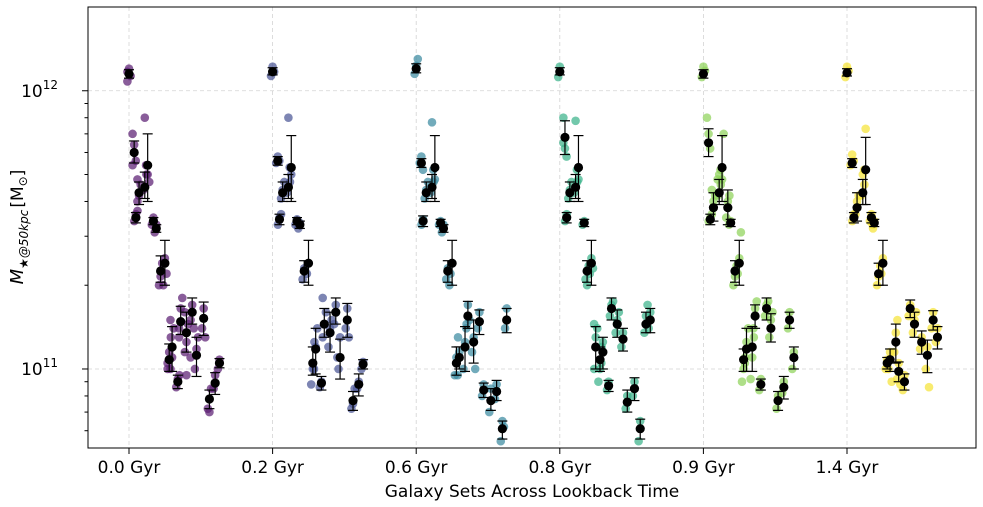 The width and height of the screenshot is (983, 507). Describe the element at coordinates (416, 468) in the screenshot. I see `x-tick-label: 0.6 Gyr` at that location.